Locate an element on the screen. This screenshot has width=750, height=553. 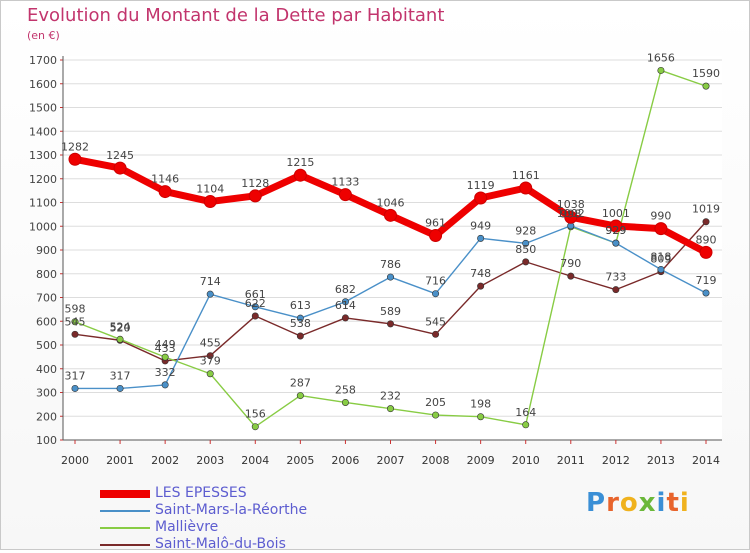
y-tick-label: 600 is located at coordinates (46, 321).